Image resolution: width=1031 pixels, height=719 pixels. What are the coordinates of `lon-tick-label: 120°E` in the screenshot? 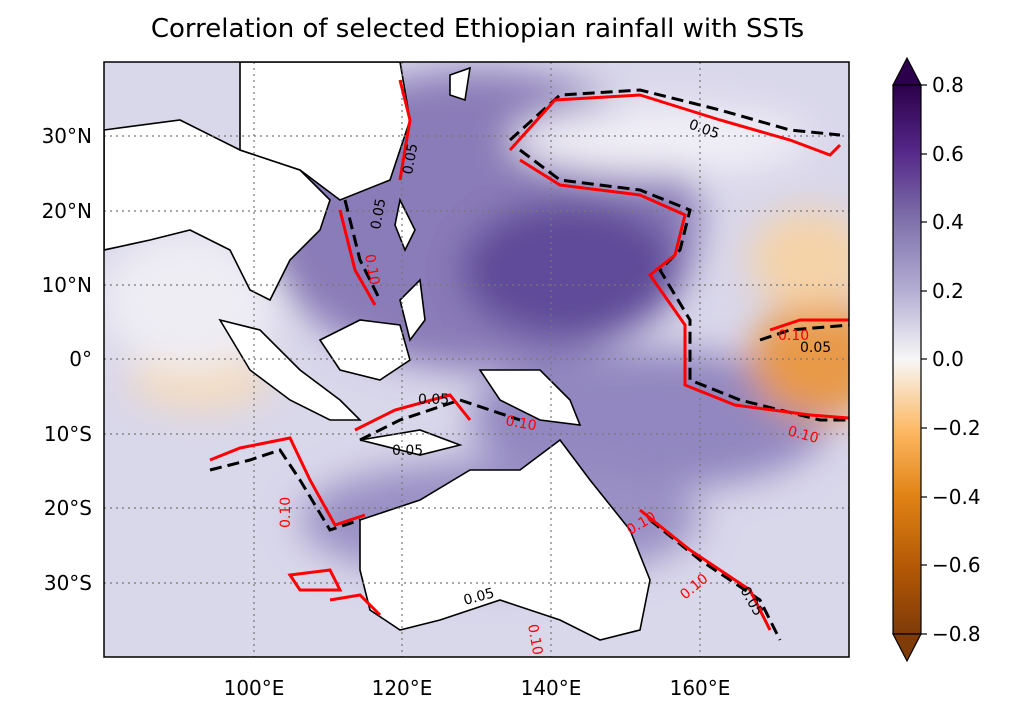 It's located at (402, 688).